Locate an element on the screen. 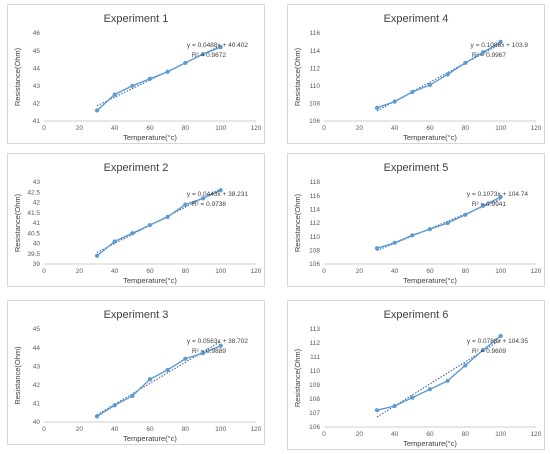  trendline-equation: y = 0.1086x + 103.9 is located at coordinates (500, 45).